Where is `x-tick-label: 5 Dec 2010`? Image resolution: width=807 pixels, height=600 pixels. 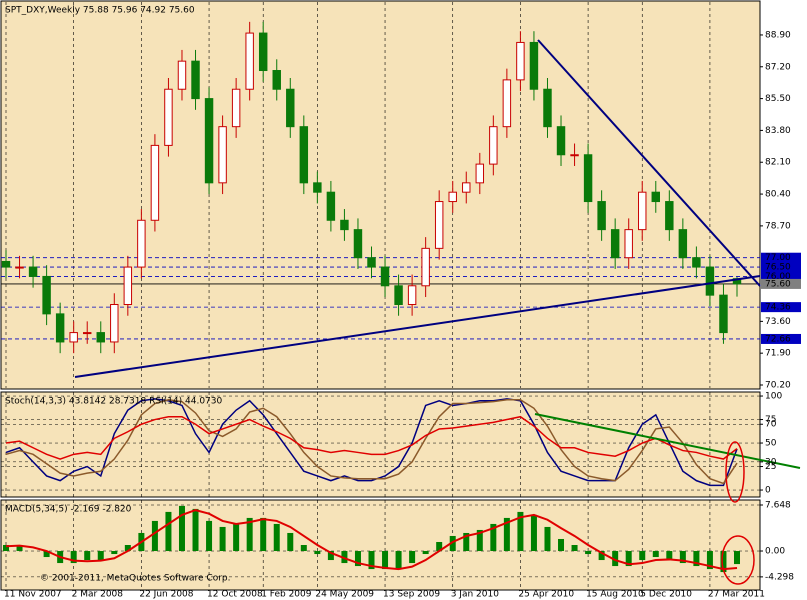
x-tick-label: 5 Dec 2010 is located at coordinates (666, 595).